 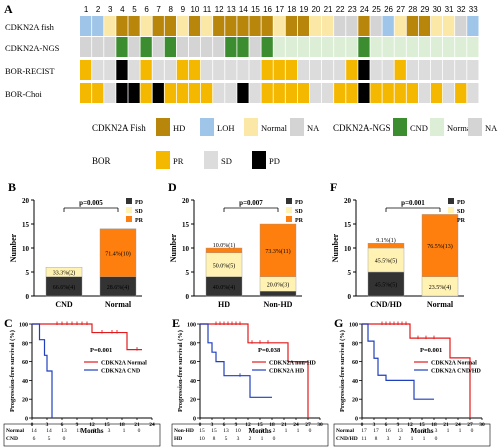 I want to click on risk-row-label: Normal, so click(x=345, y=431).